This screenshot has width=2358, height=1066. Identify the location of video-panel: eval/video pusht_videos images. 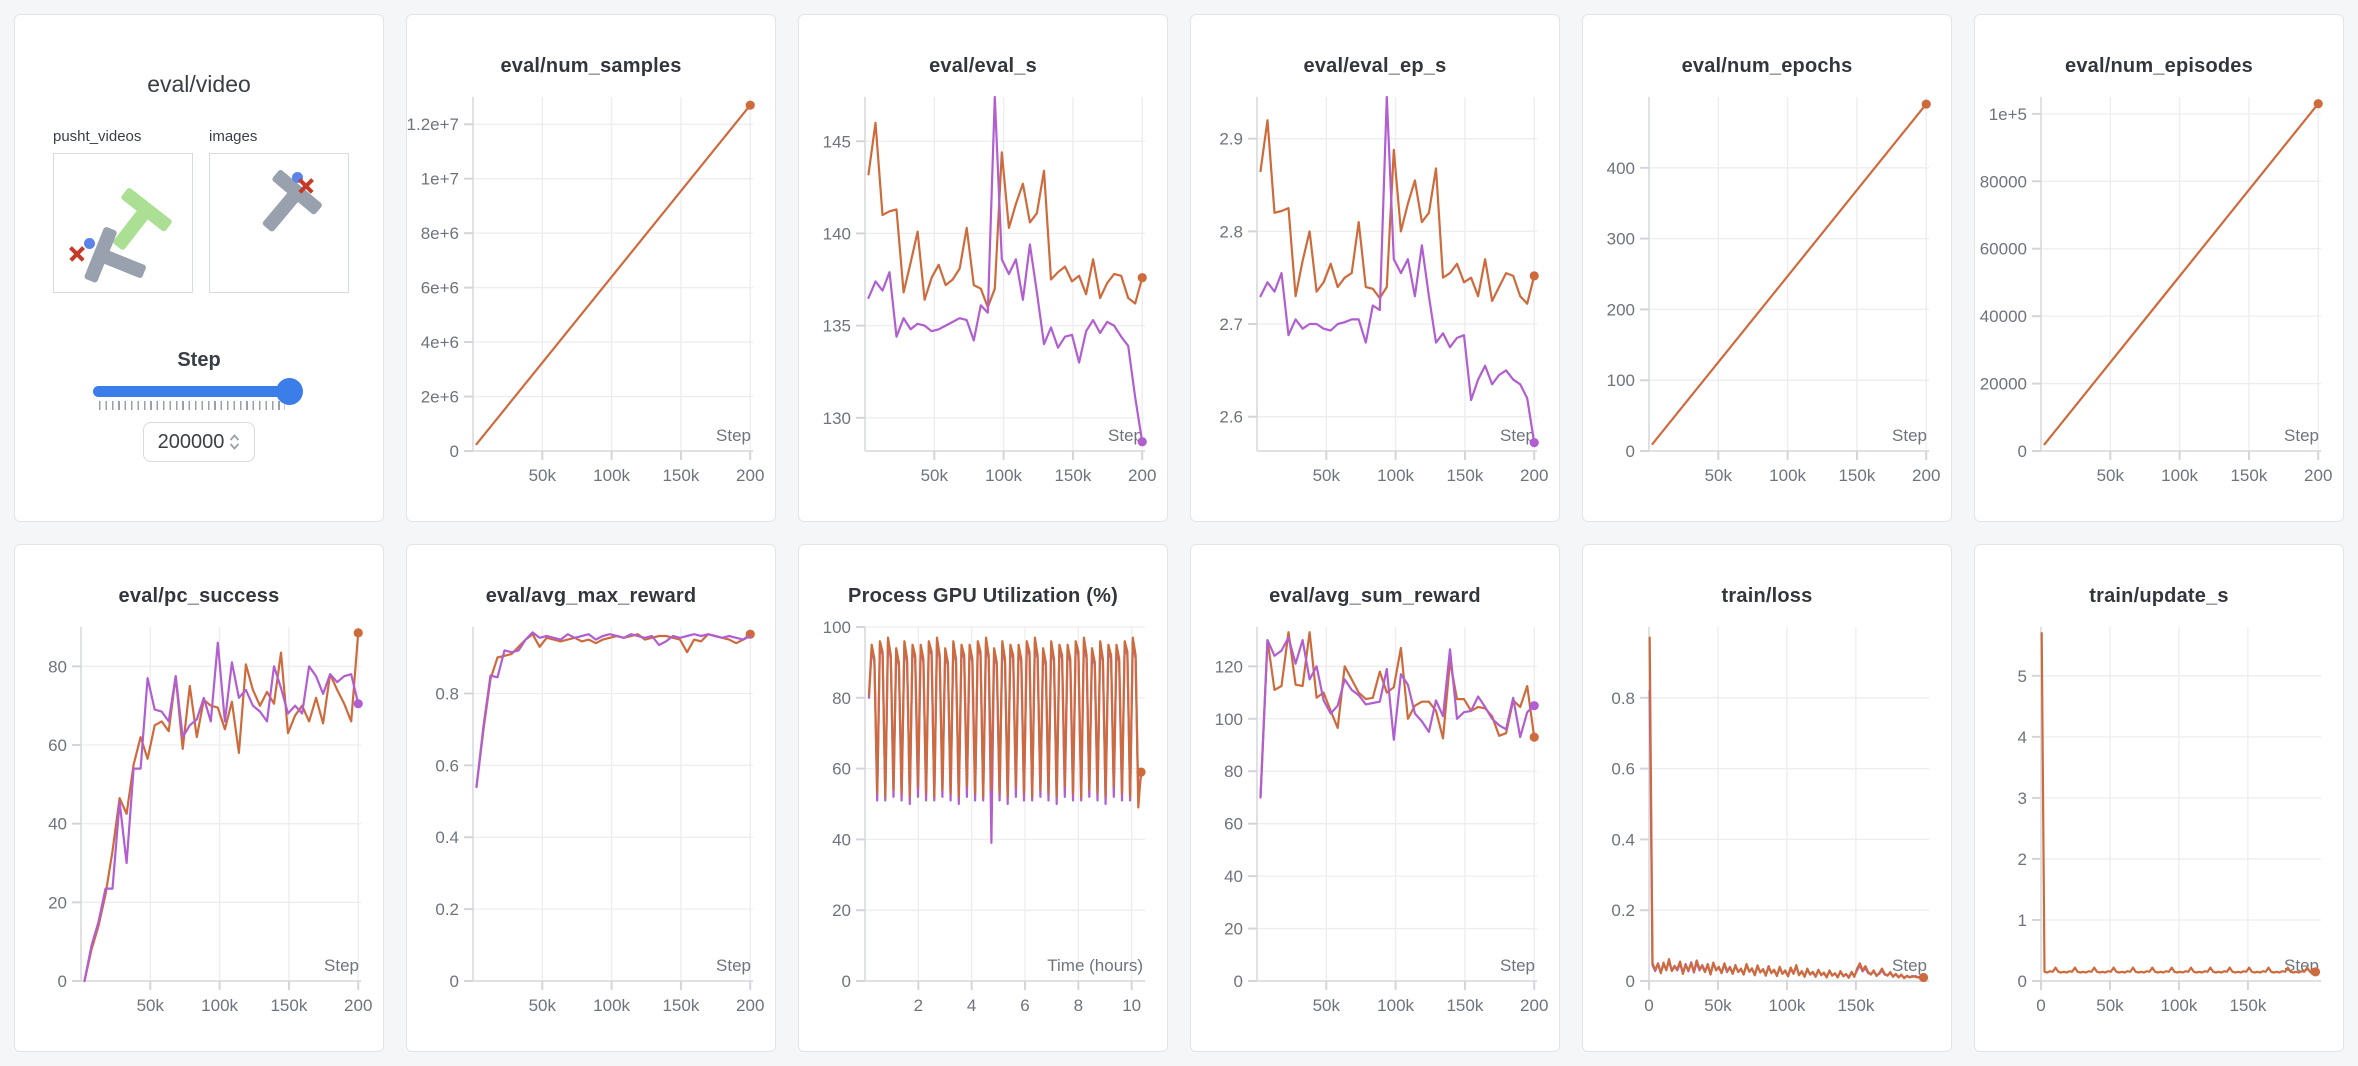
(199, 268).